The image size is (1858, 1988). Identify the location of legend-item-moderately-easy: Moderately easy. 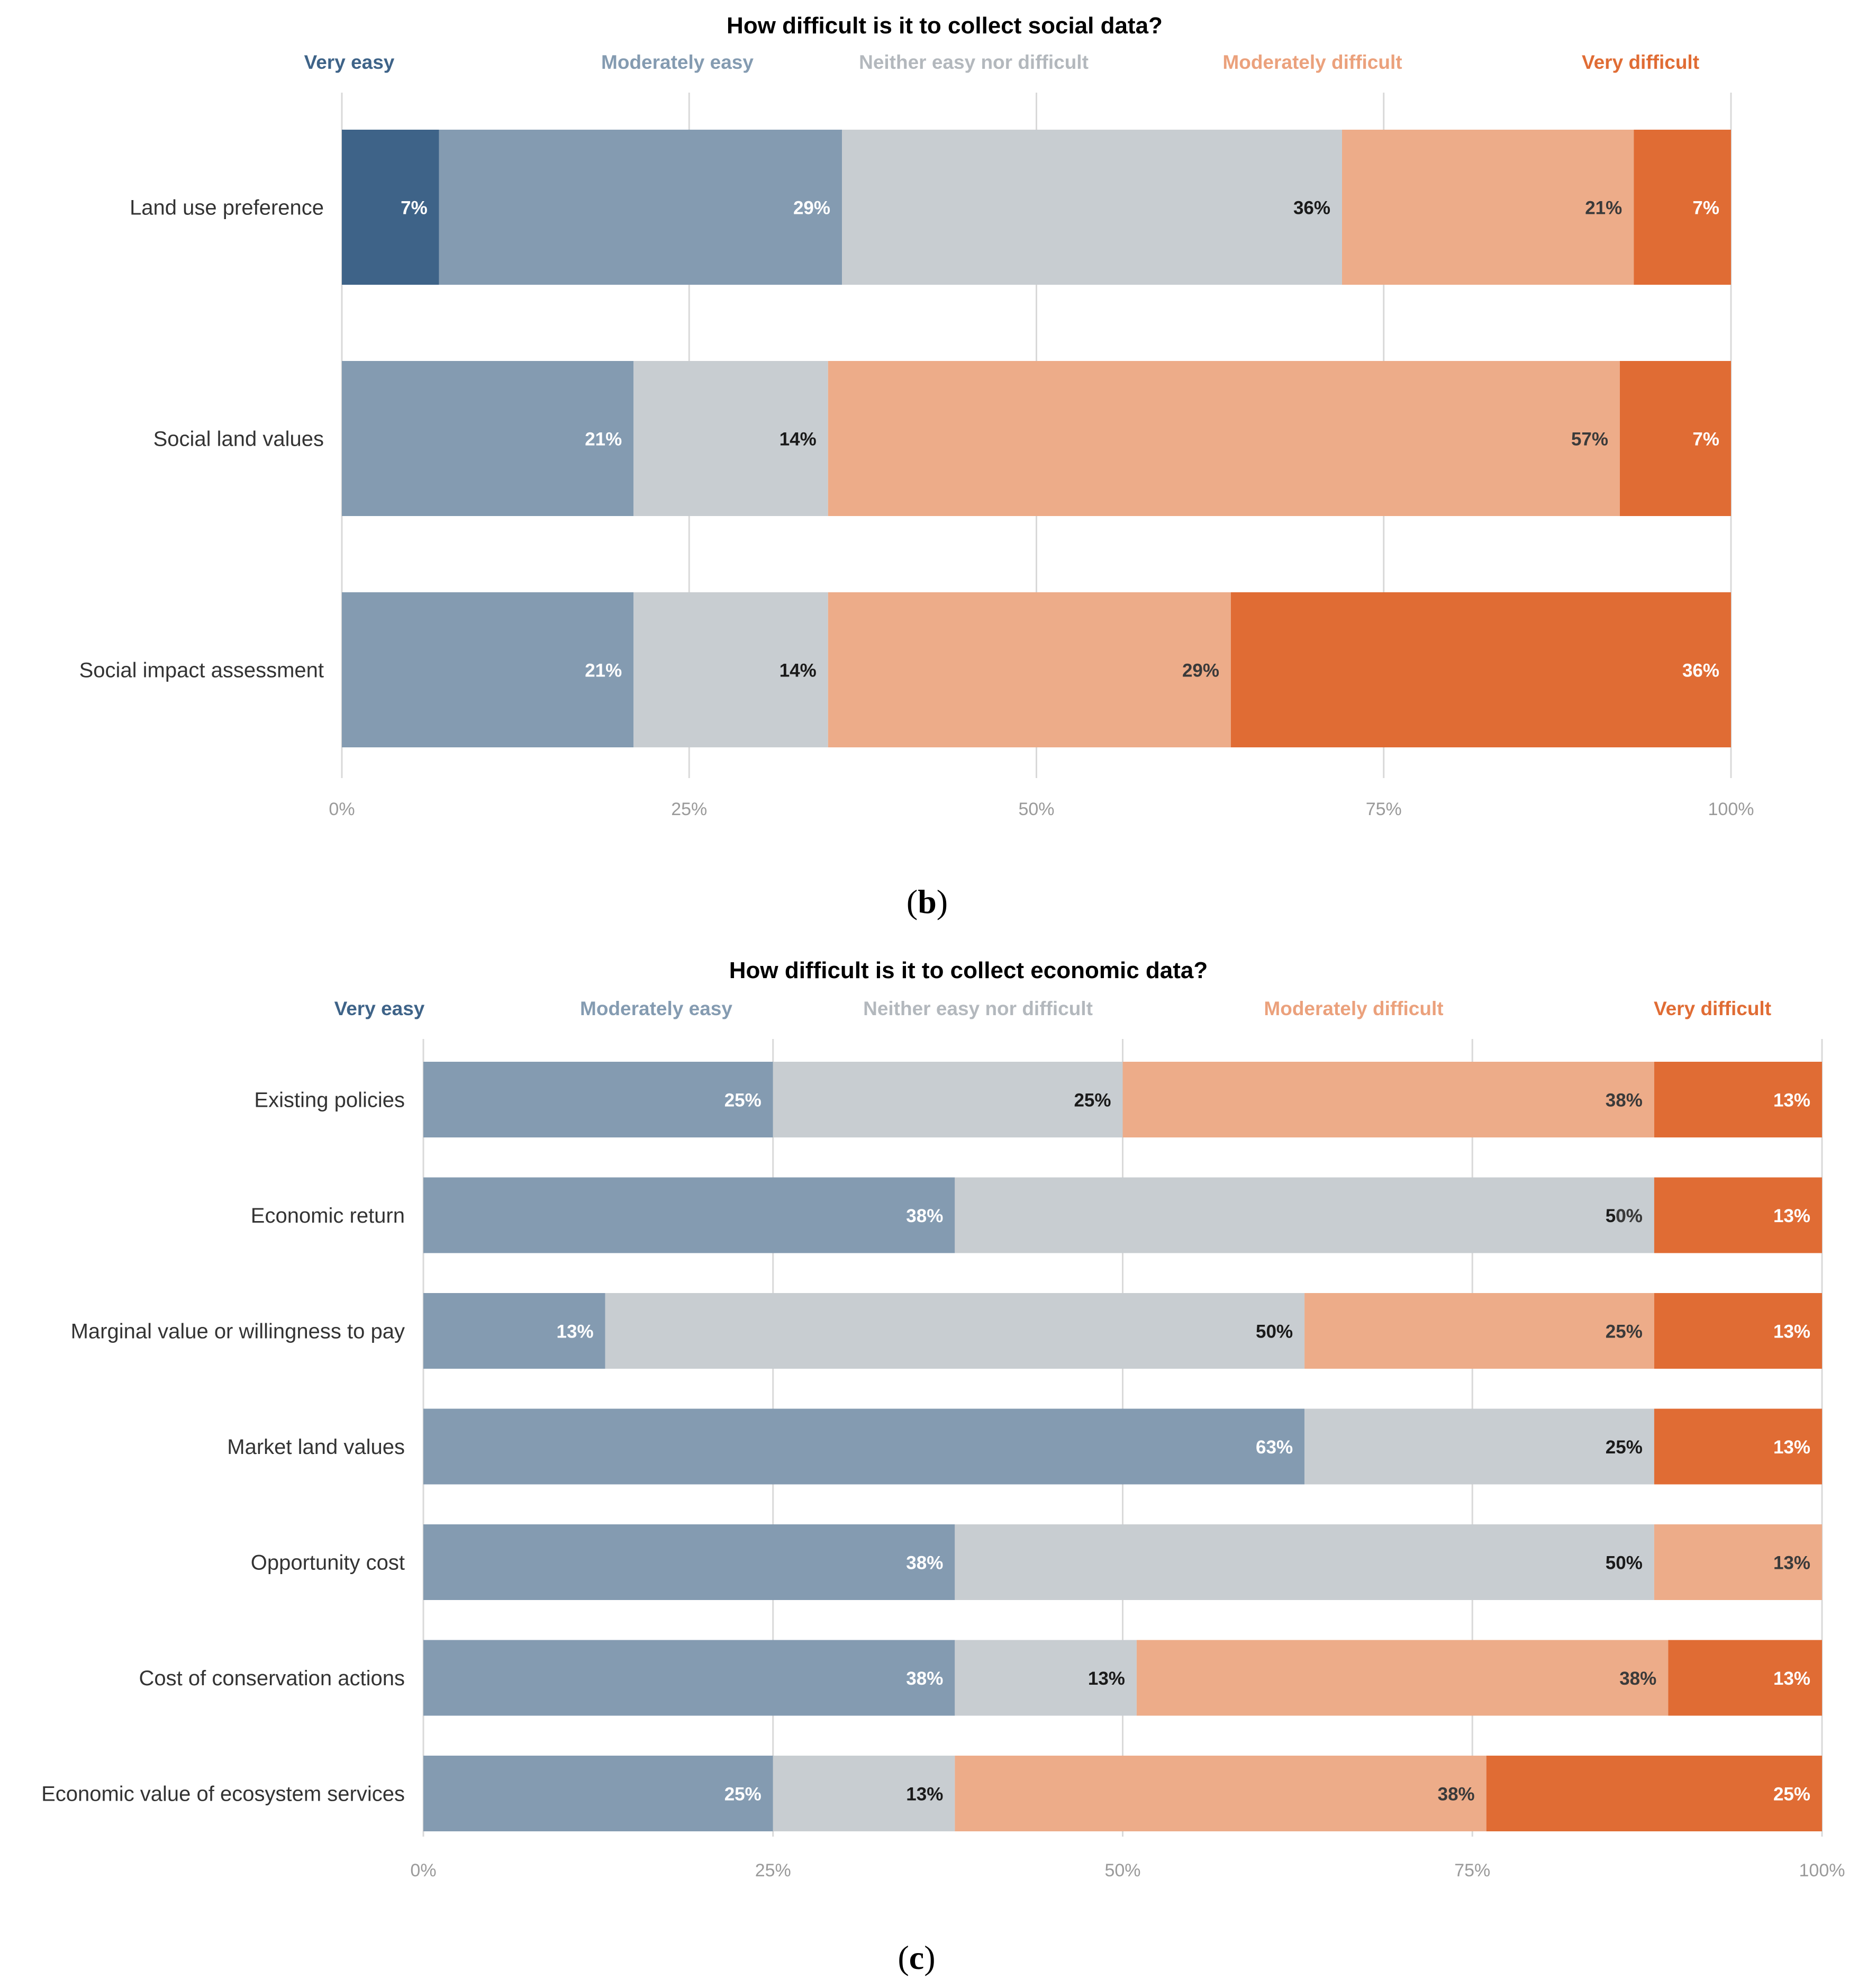
(677, 62).